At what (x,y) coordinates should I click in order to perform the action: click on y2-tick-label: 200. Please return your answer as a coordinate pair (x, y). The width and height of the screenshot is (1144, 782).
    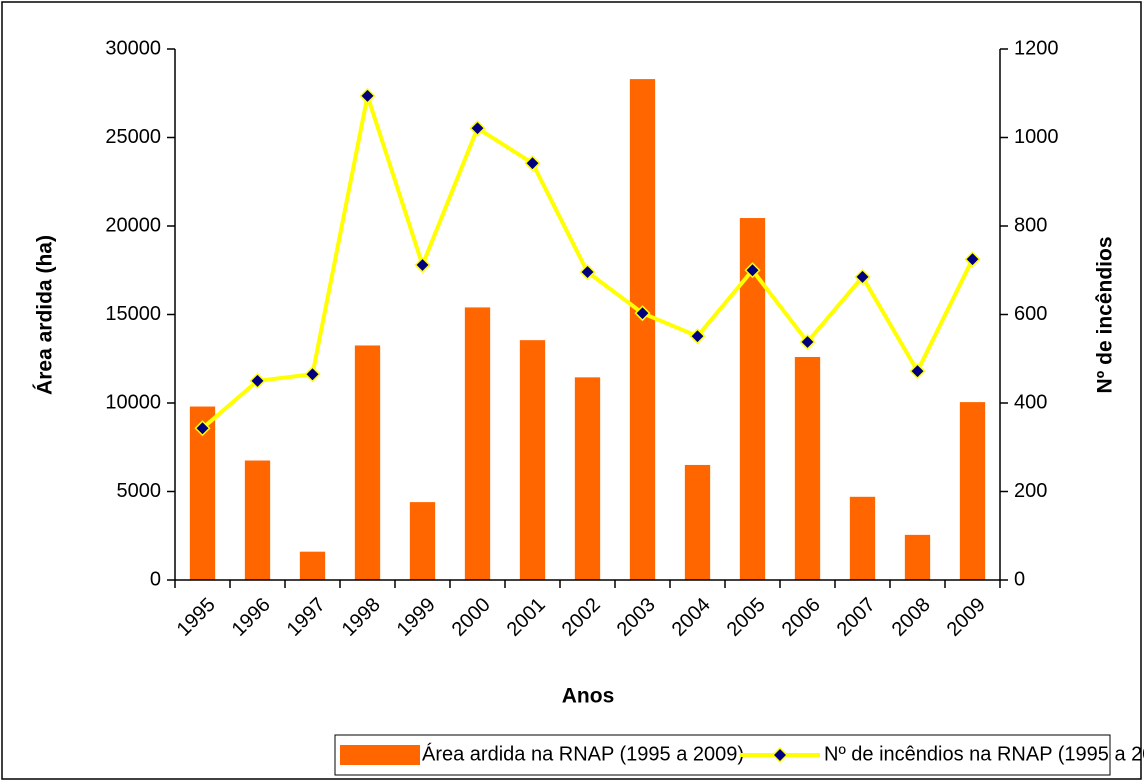
    Looking at the image, I should click on (1030, 491).